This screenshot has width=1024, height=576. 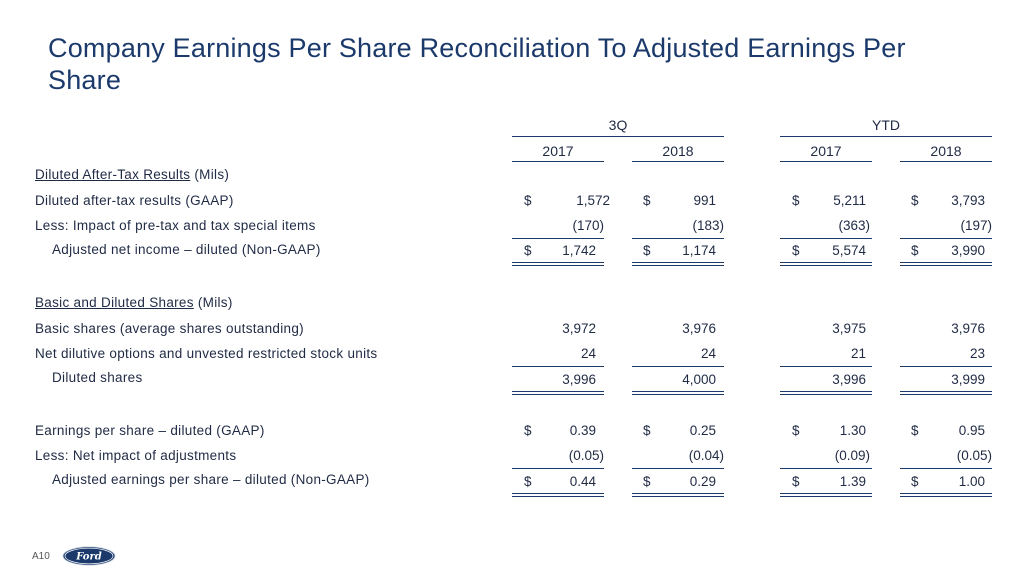 I want to click on ford-logo-icon: Ford, so click(x=89, y=556).